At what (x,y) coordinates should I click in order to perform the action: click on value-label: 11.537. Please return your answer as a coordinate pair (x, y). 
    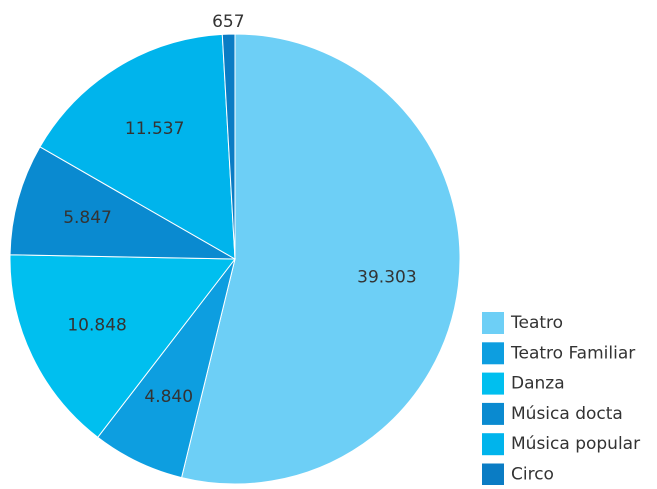
    Looking at the image, I should click on (154, 129).